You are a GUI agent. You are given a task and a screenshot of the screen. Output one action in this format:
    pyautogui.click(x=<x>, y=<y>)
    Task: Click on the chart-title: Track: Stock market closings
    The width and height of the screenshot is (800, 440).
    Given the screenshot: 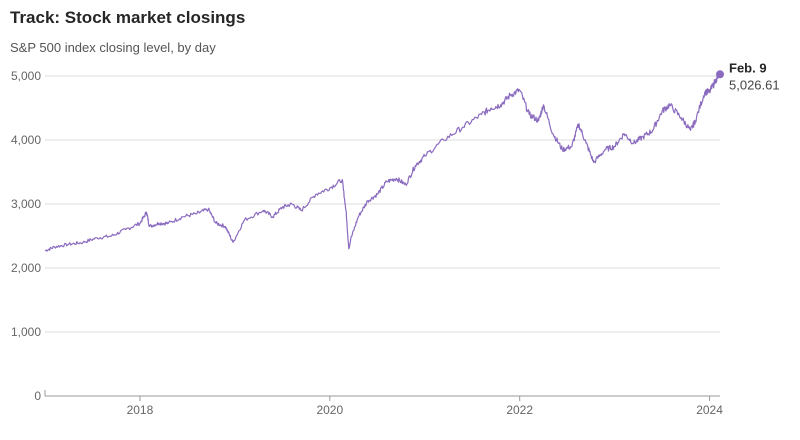 What is the action you would take?
    pyautogui.click(x=128, y=17)
    